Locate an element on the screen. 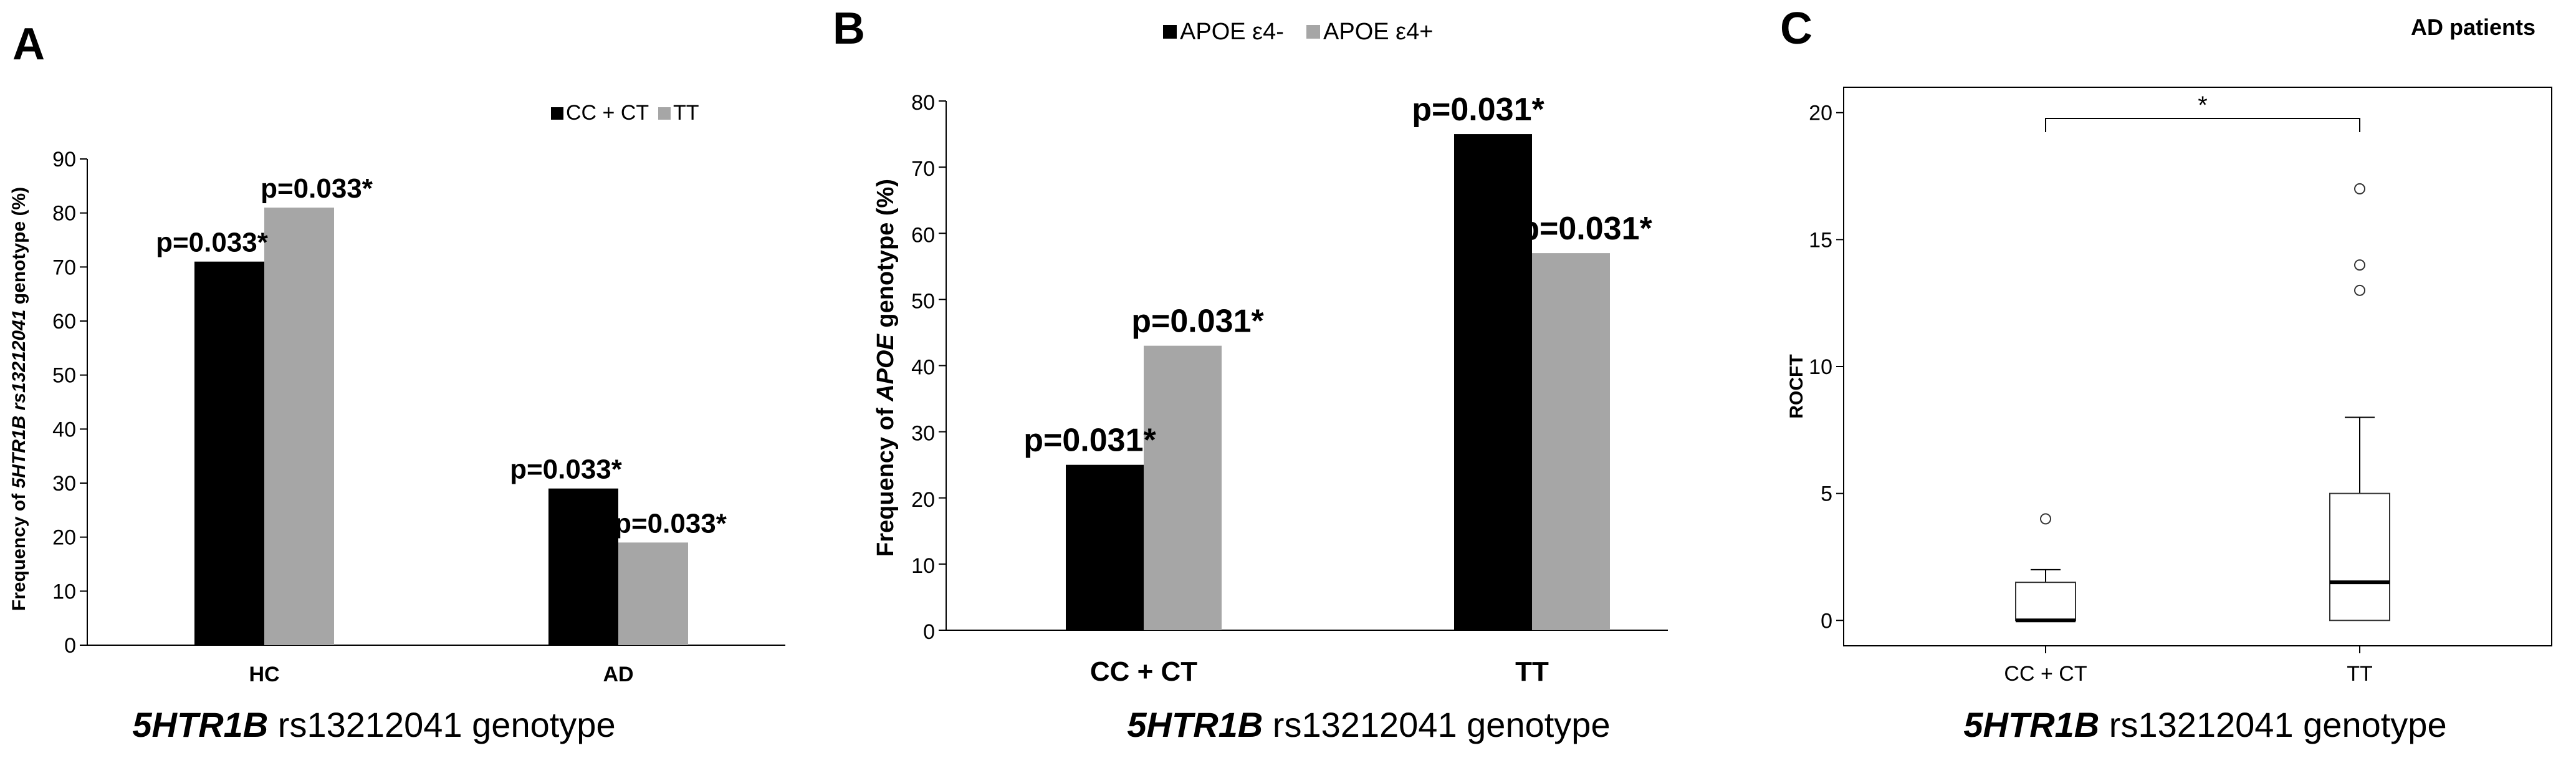  panel-a-legend: CC + CT TT is located at coordinates (625, 113).